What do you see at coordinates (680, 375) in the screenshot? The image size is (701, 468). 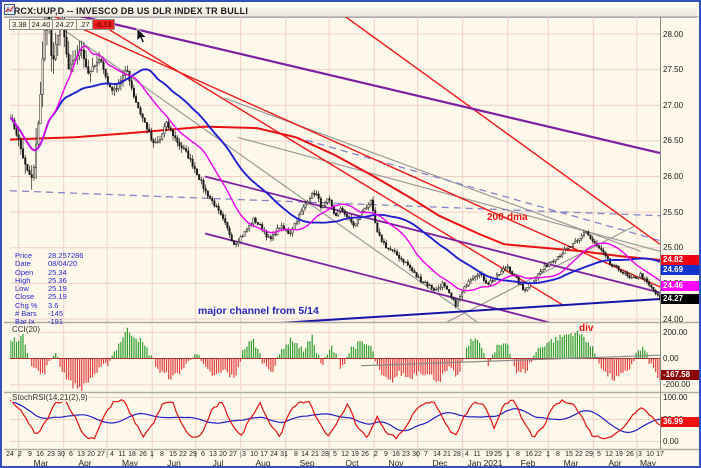 I see `cci-badge: -167.58` at bounding box center [680, 375].